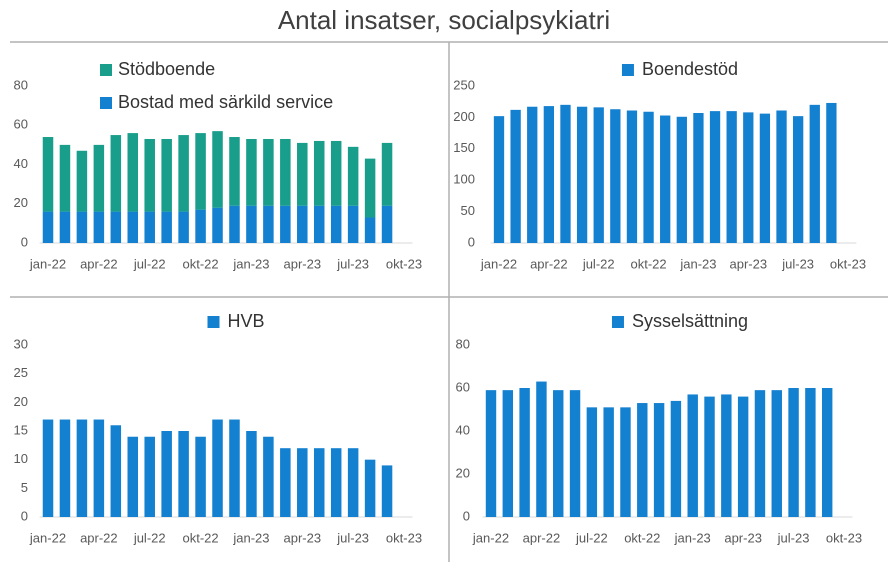 The image size is (888, 562). Describe the element at coordinates (24, 487) in the screenshot. I see `y-tick-label: 5` at that location.